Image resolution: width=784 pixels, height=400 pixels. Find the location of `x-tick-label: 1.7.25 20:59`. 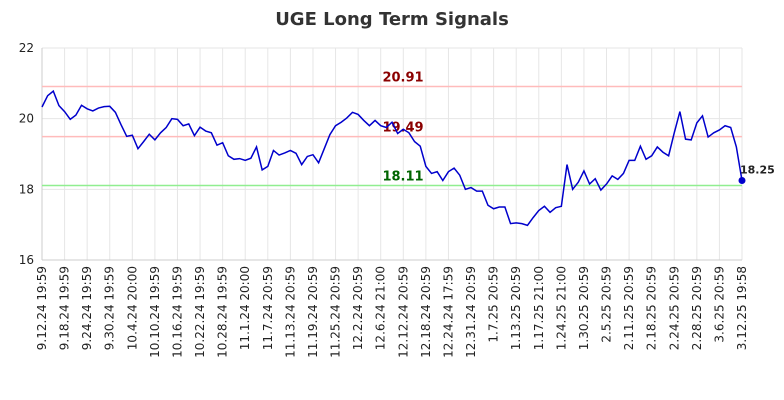

x-tick-label: 1.7.25 20:59 is located at coordinates (494, 304).